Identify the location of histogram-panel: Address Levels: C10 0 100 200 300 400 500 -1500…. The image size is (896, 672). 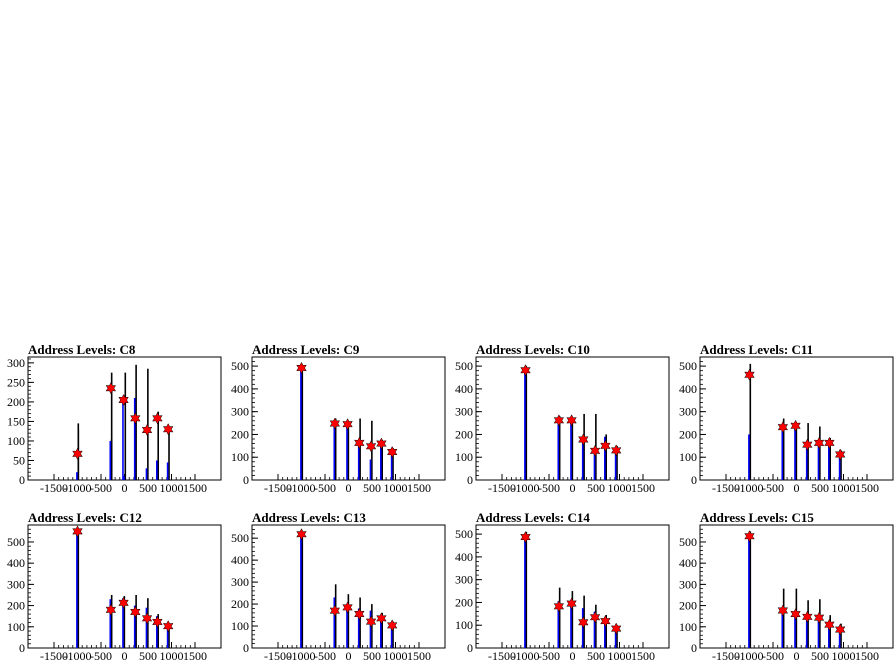
(562, 418).